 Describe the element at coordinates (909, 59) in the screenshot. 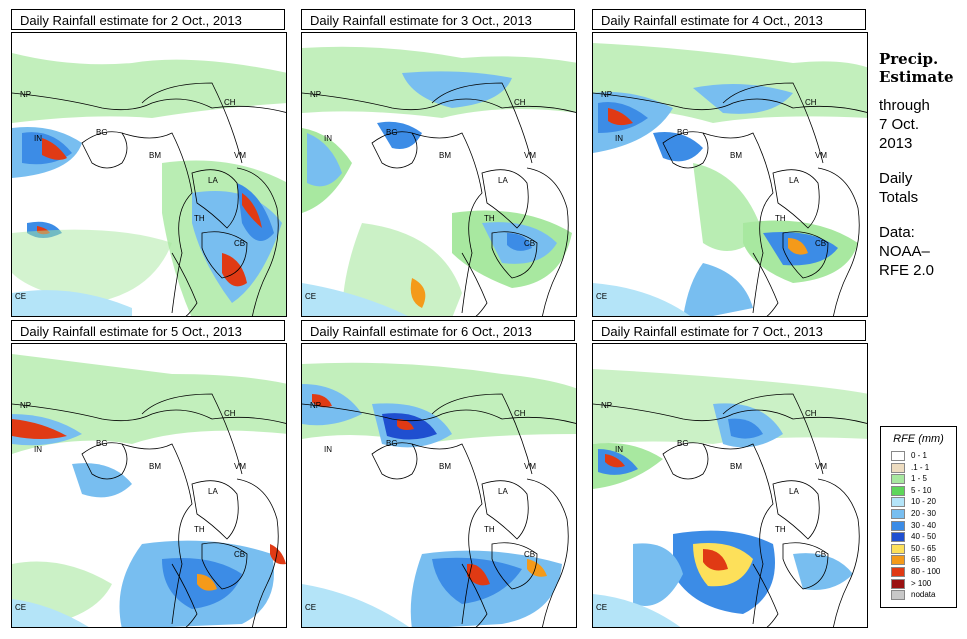

I see `caption-title-line1: Precip.` at that location.